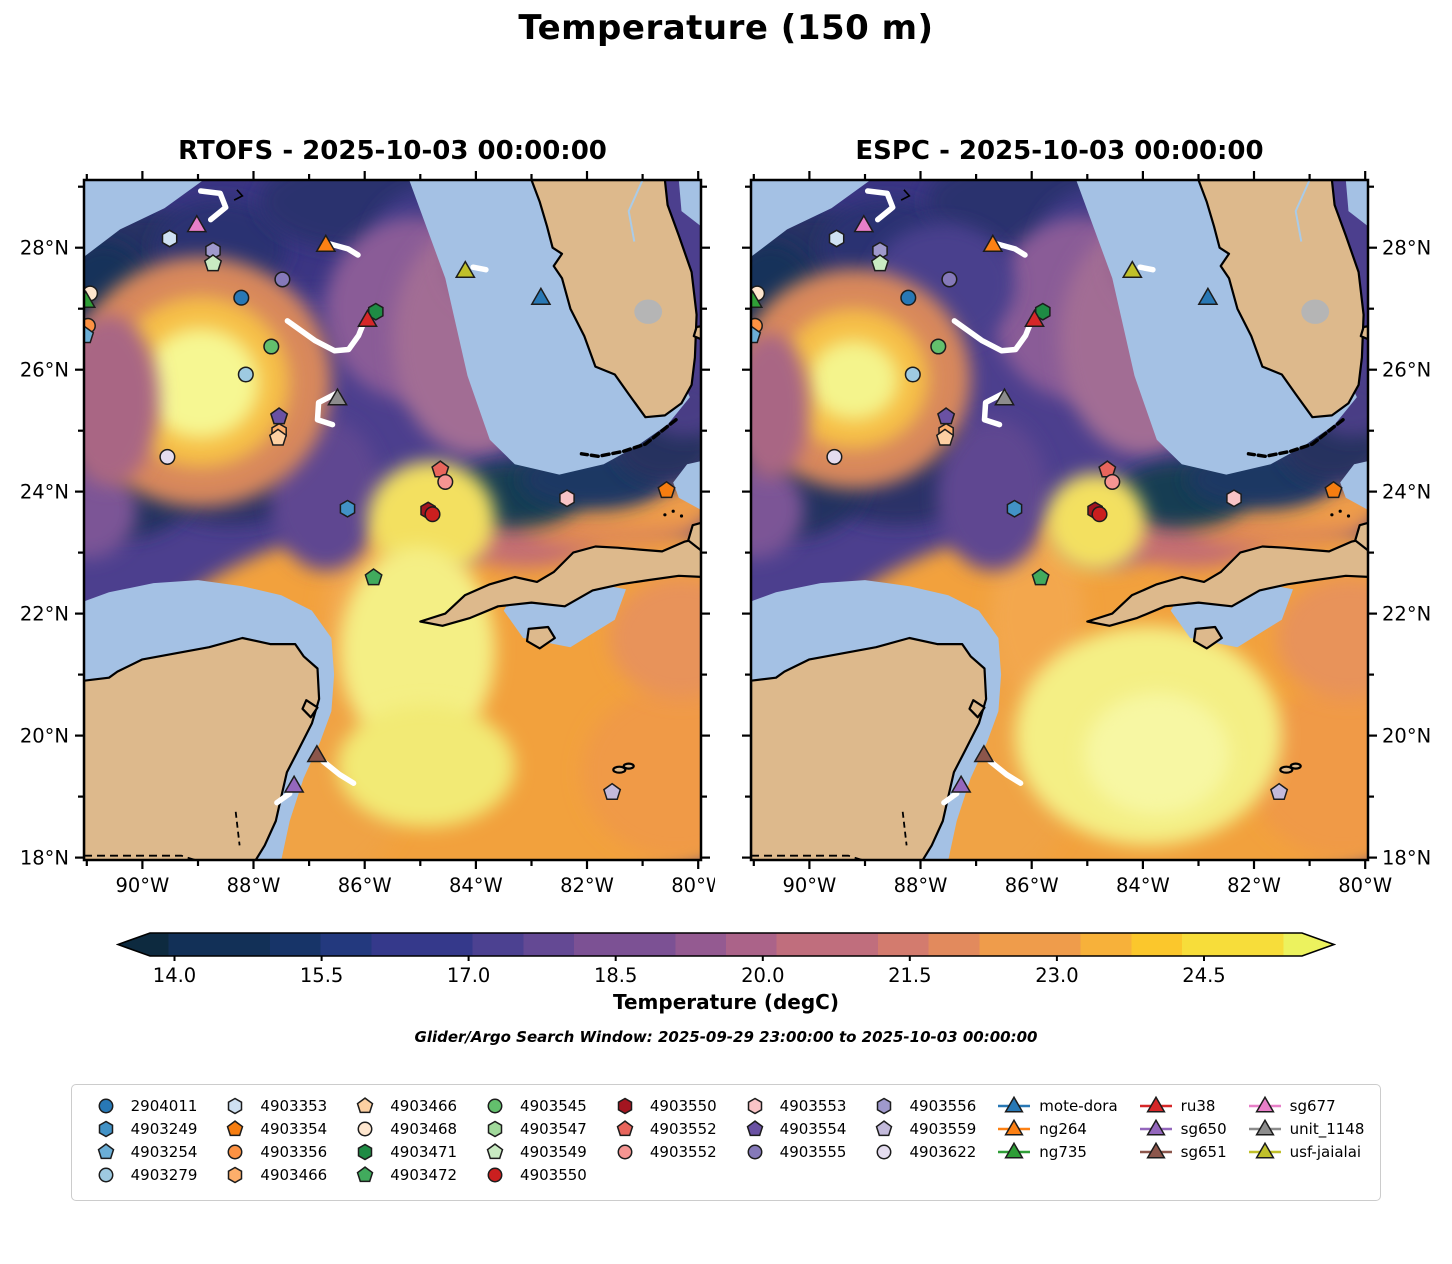 This screenshot has width=1452, height=1264. I want to click on colorbar-bar, so click(726, 944).